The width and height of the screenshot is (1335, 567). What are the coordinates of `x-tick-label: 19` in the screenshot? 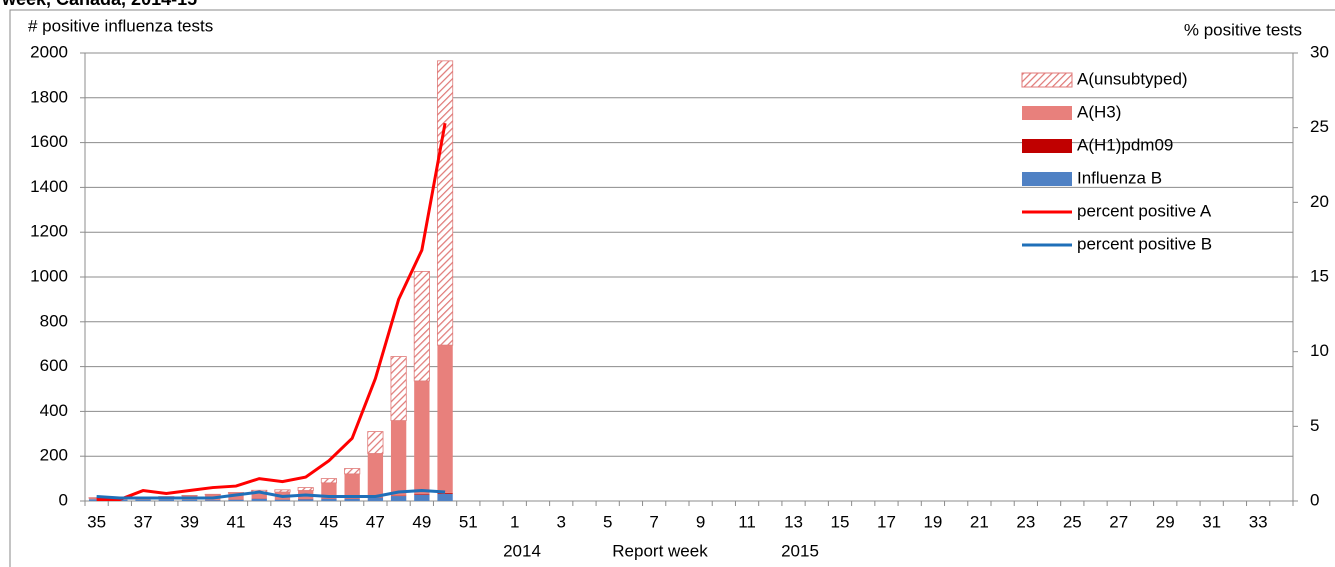 It's located at (932, 521).